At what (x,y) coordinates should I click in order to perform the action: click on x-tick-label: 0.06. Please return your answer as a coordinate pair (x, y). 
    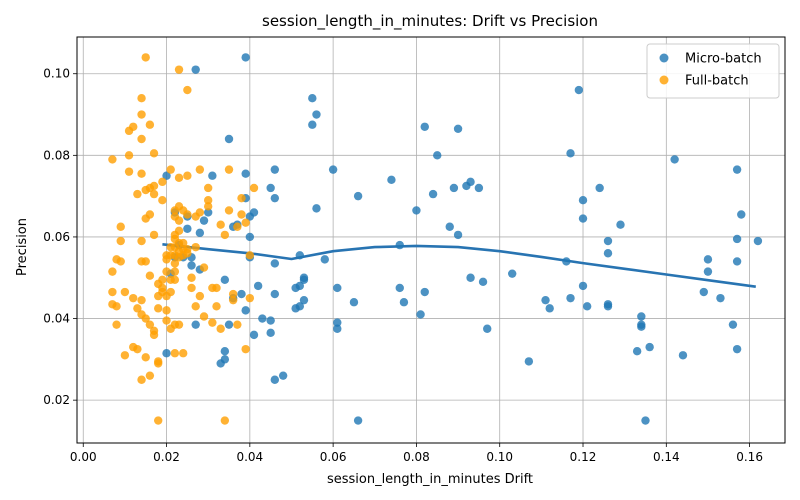
    Looking at the image, I should click on (333, 457).